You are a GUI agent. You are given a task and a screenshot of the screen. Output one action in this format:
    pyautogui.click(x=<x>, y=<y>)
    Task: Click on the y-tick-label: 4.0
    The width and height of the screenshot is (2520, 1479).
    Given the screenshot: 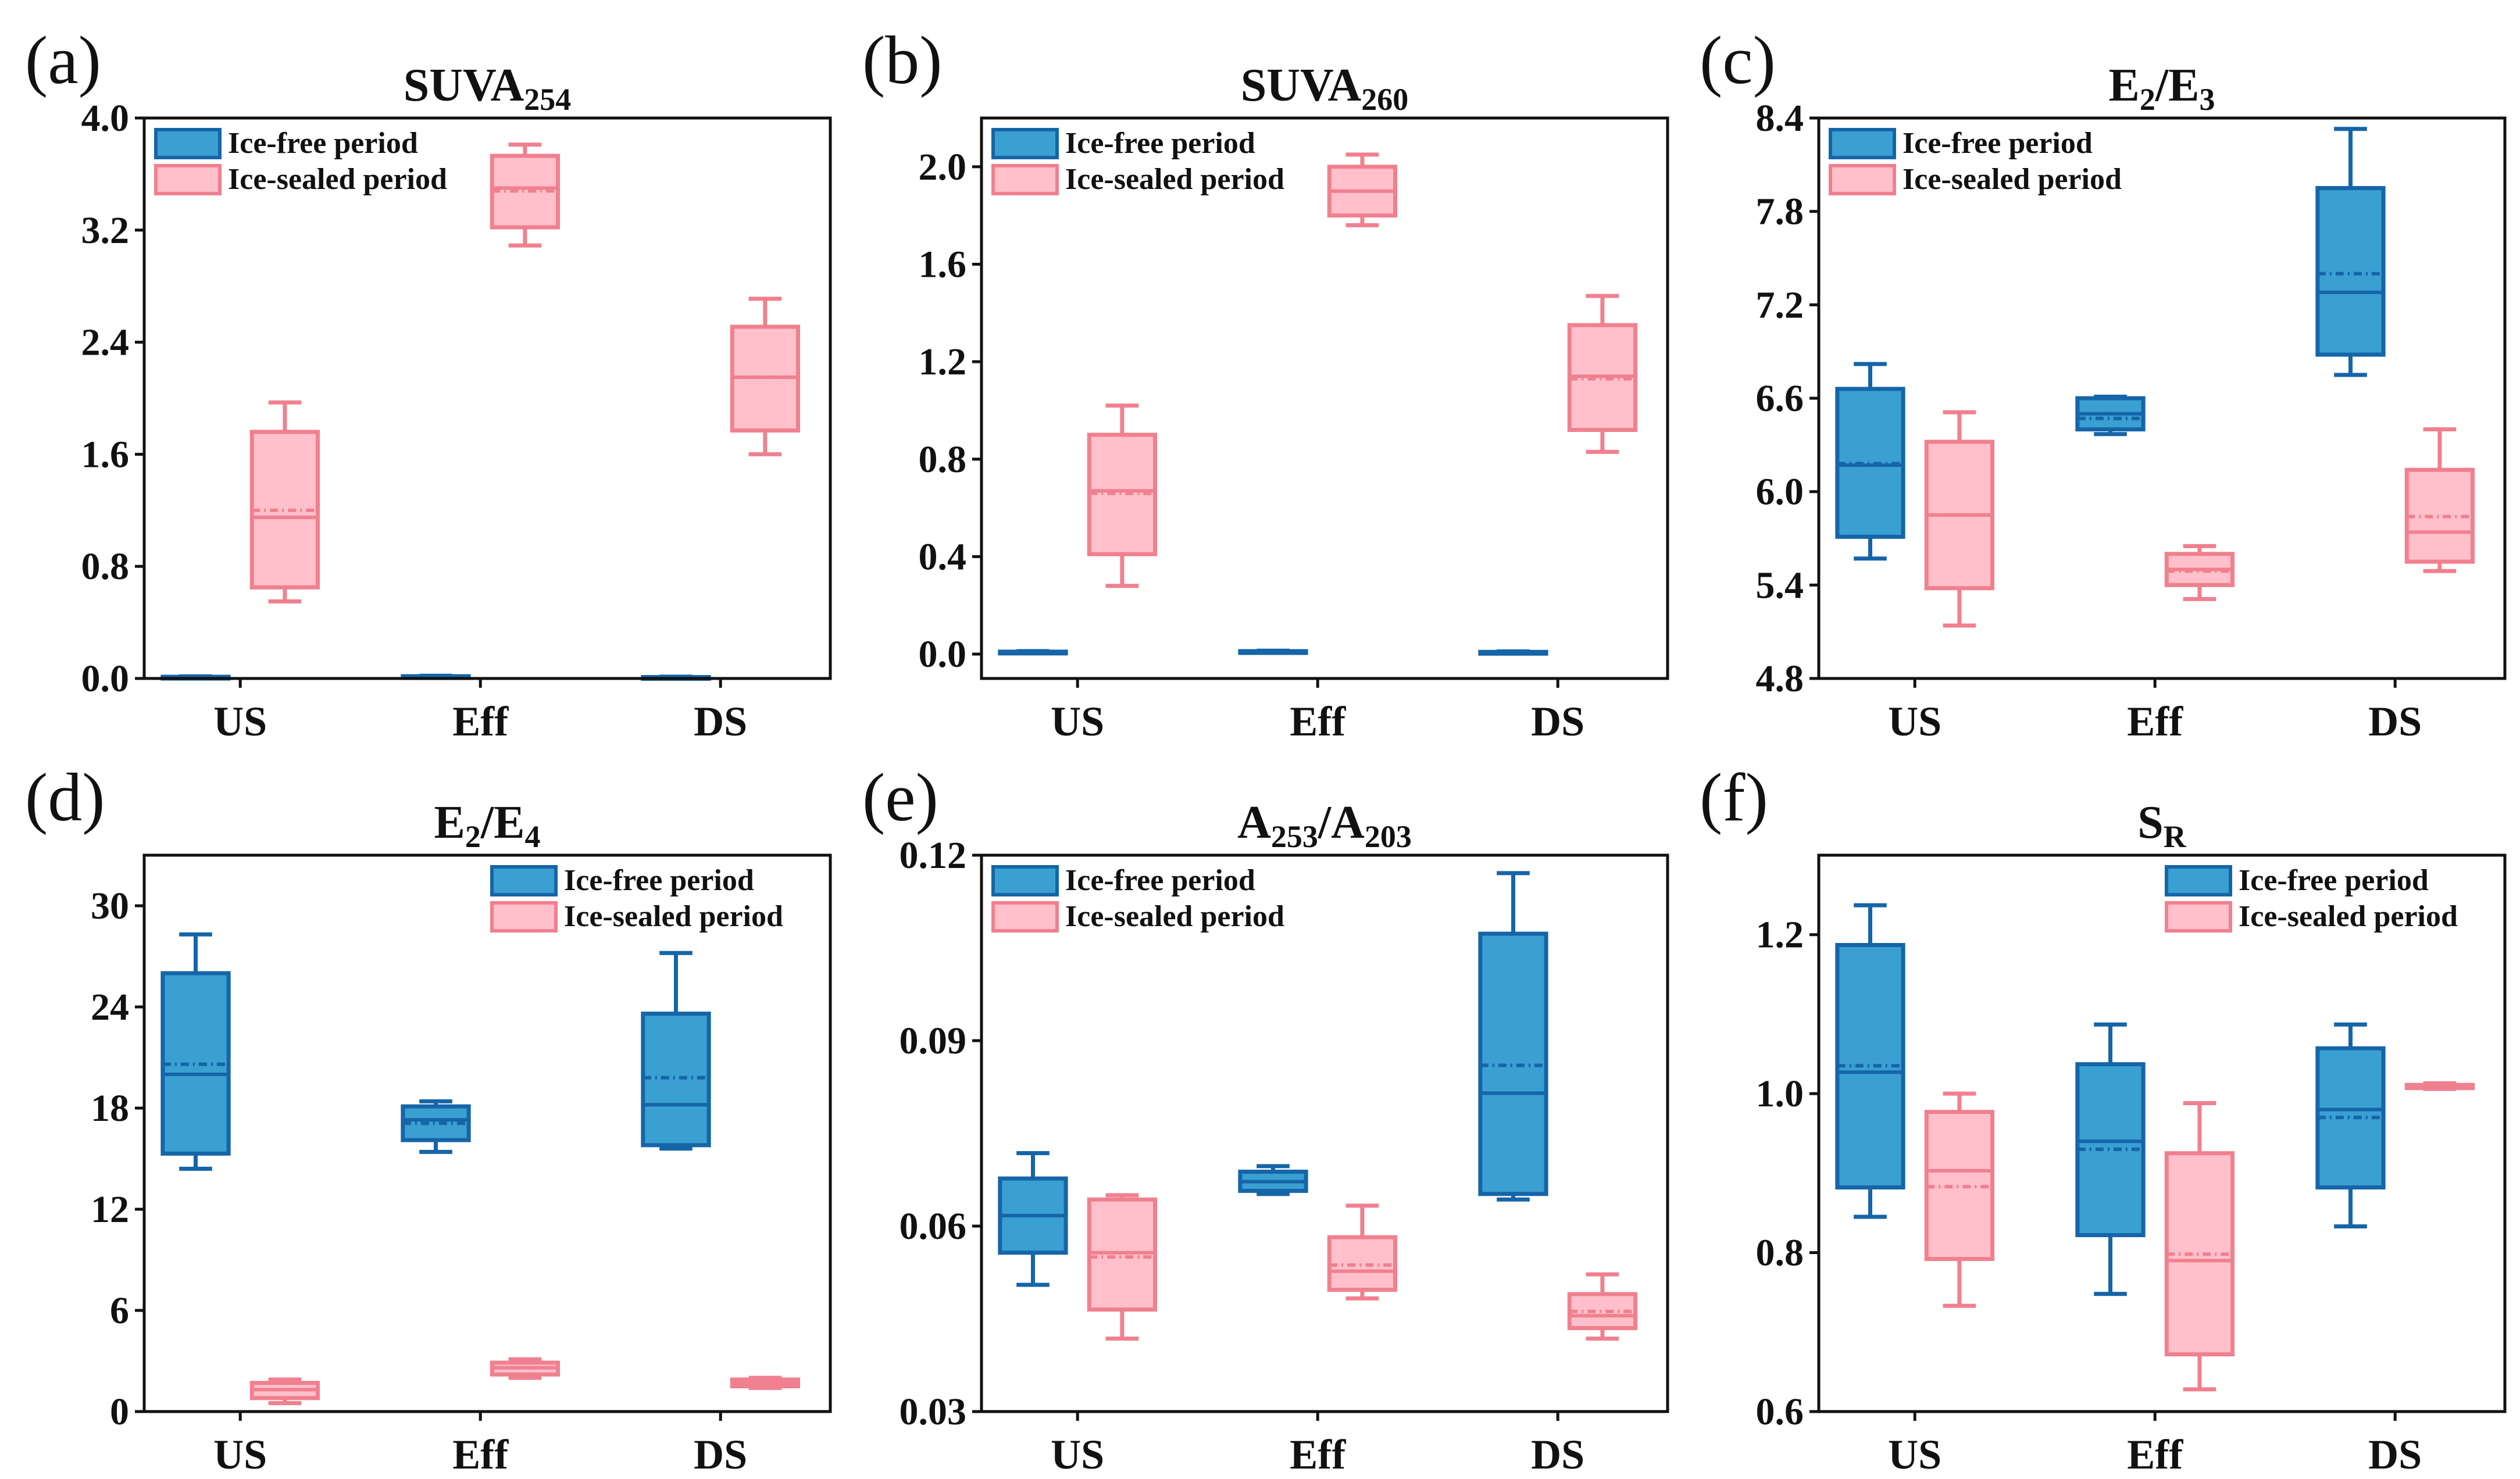 What is the action you would take?
    pyautogui.click(x=105, y=118)
    